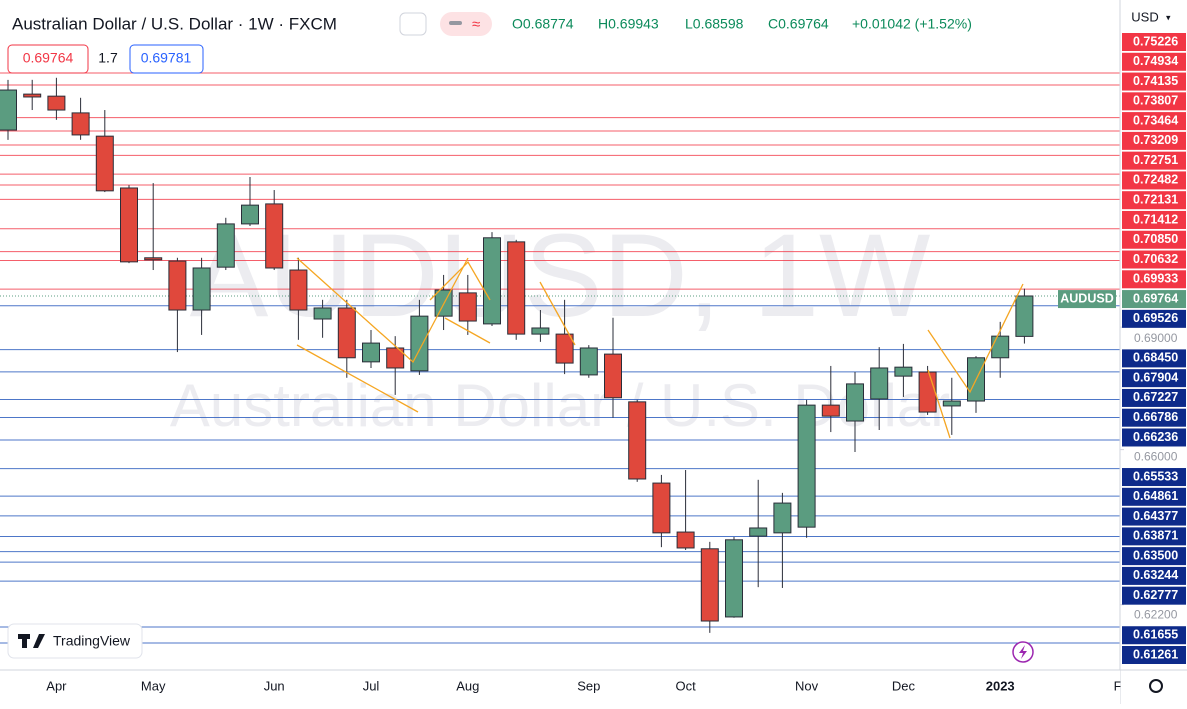 This screenshot has width=1187, height=709. What do you see at coordinates (543, 24) in the screenshot?
I see `open-value: O0.68774` at bounding box center [543, 24].